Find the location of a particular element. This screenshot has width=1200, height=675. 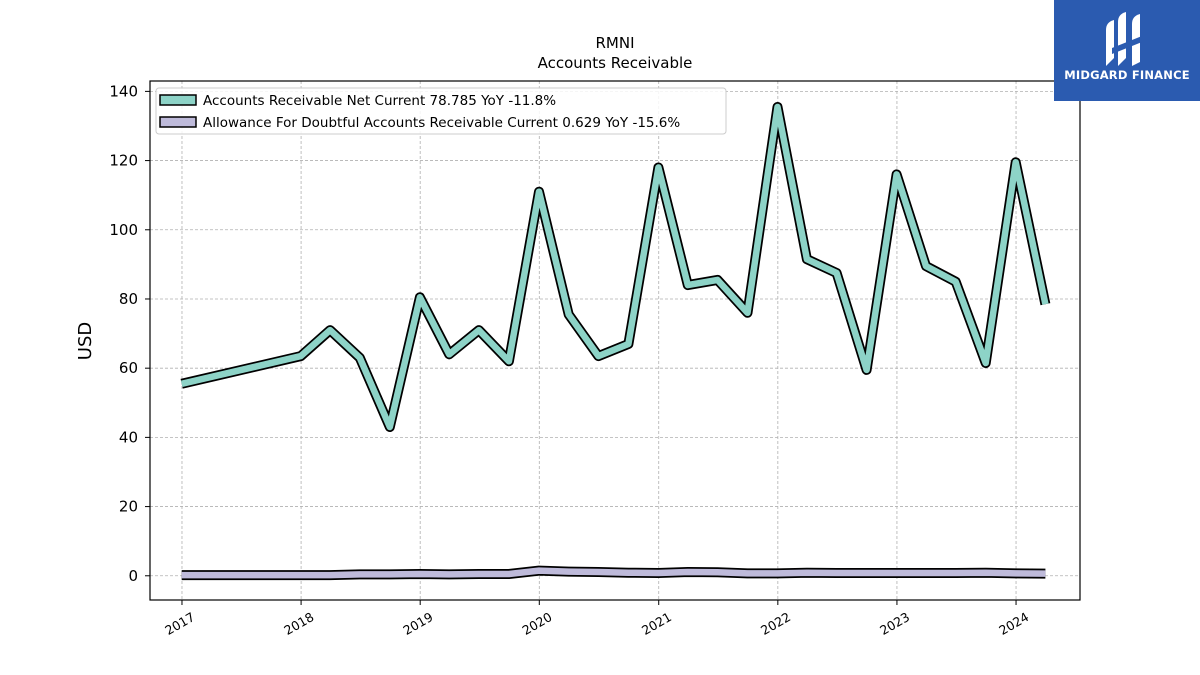

brand-logo: MIDGARD FINANCE is located at coordinates (1127, 50).